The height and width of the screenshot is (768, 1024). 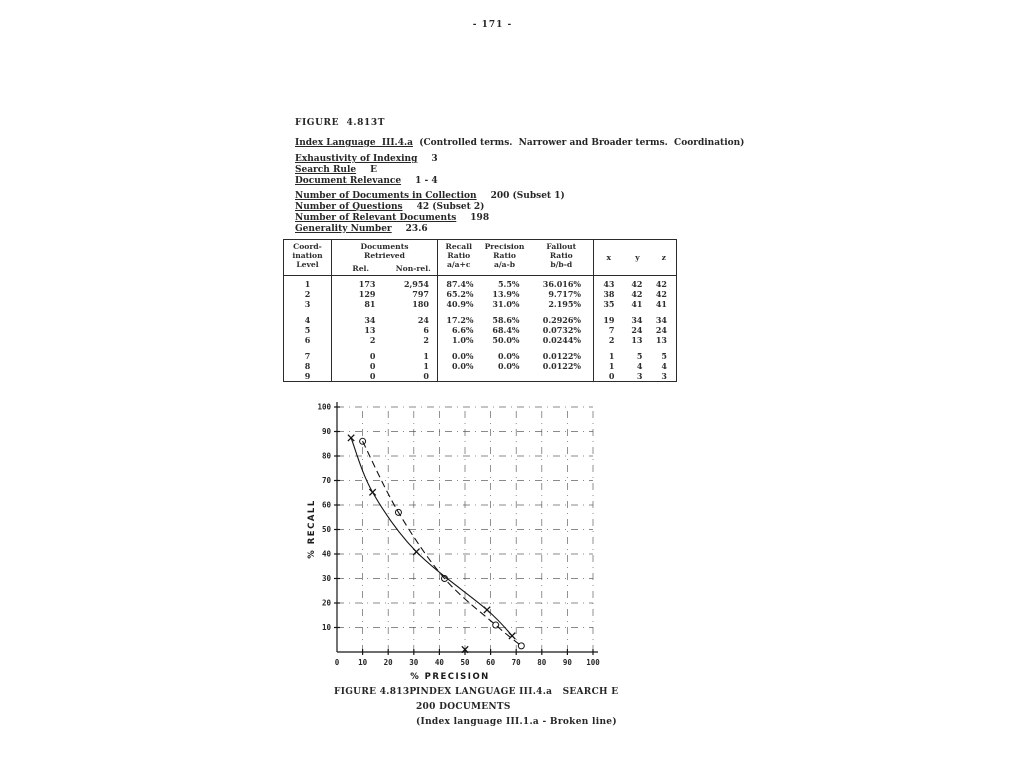 I want to click on page-number: - 171 -, so click(x=492, y=25).